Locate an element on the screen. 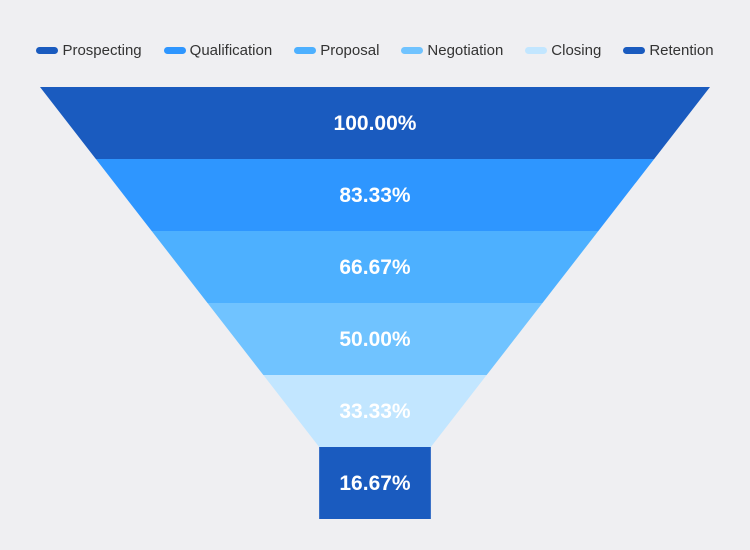 This screenshot has height=550, width=750. funnel-label-negotiation: 50.00% is located at coordinates (375, 339).